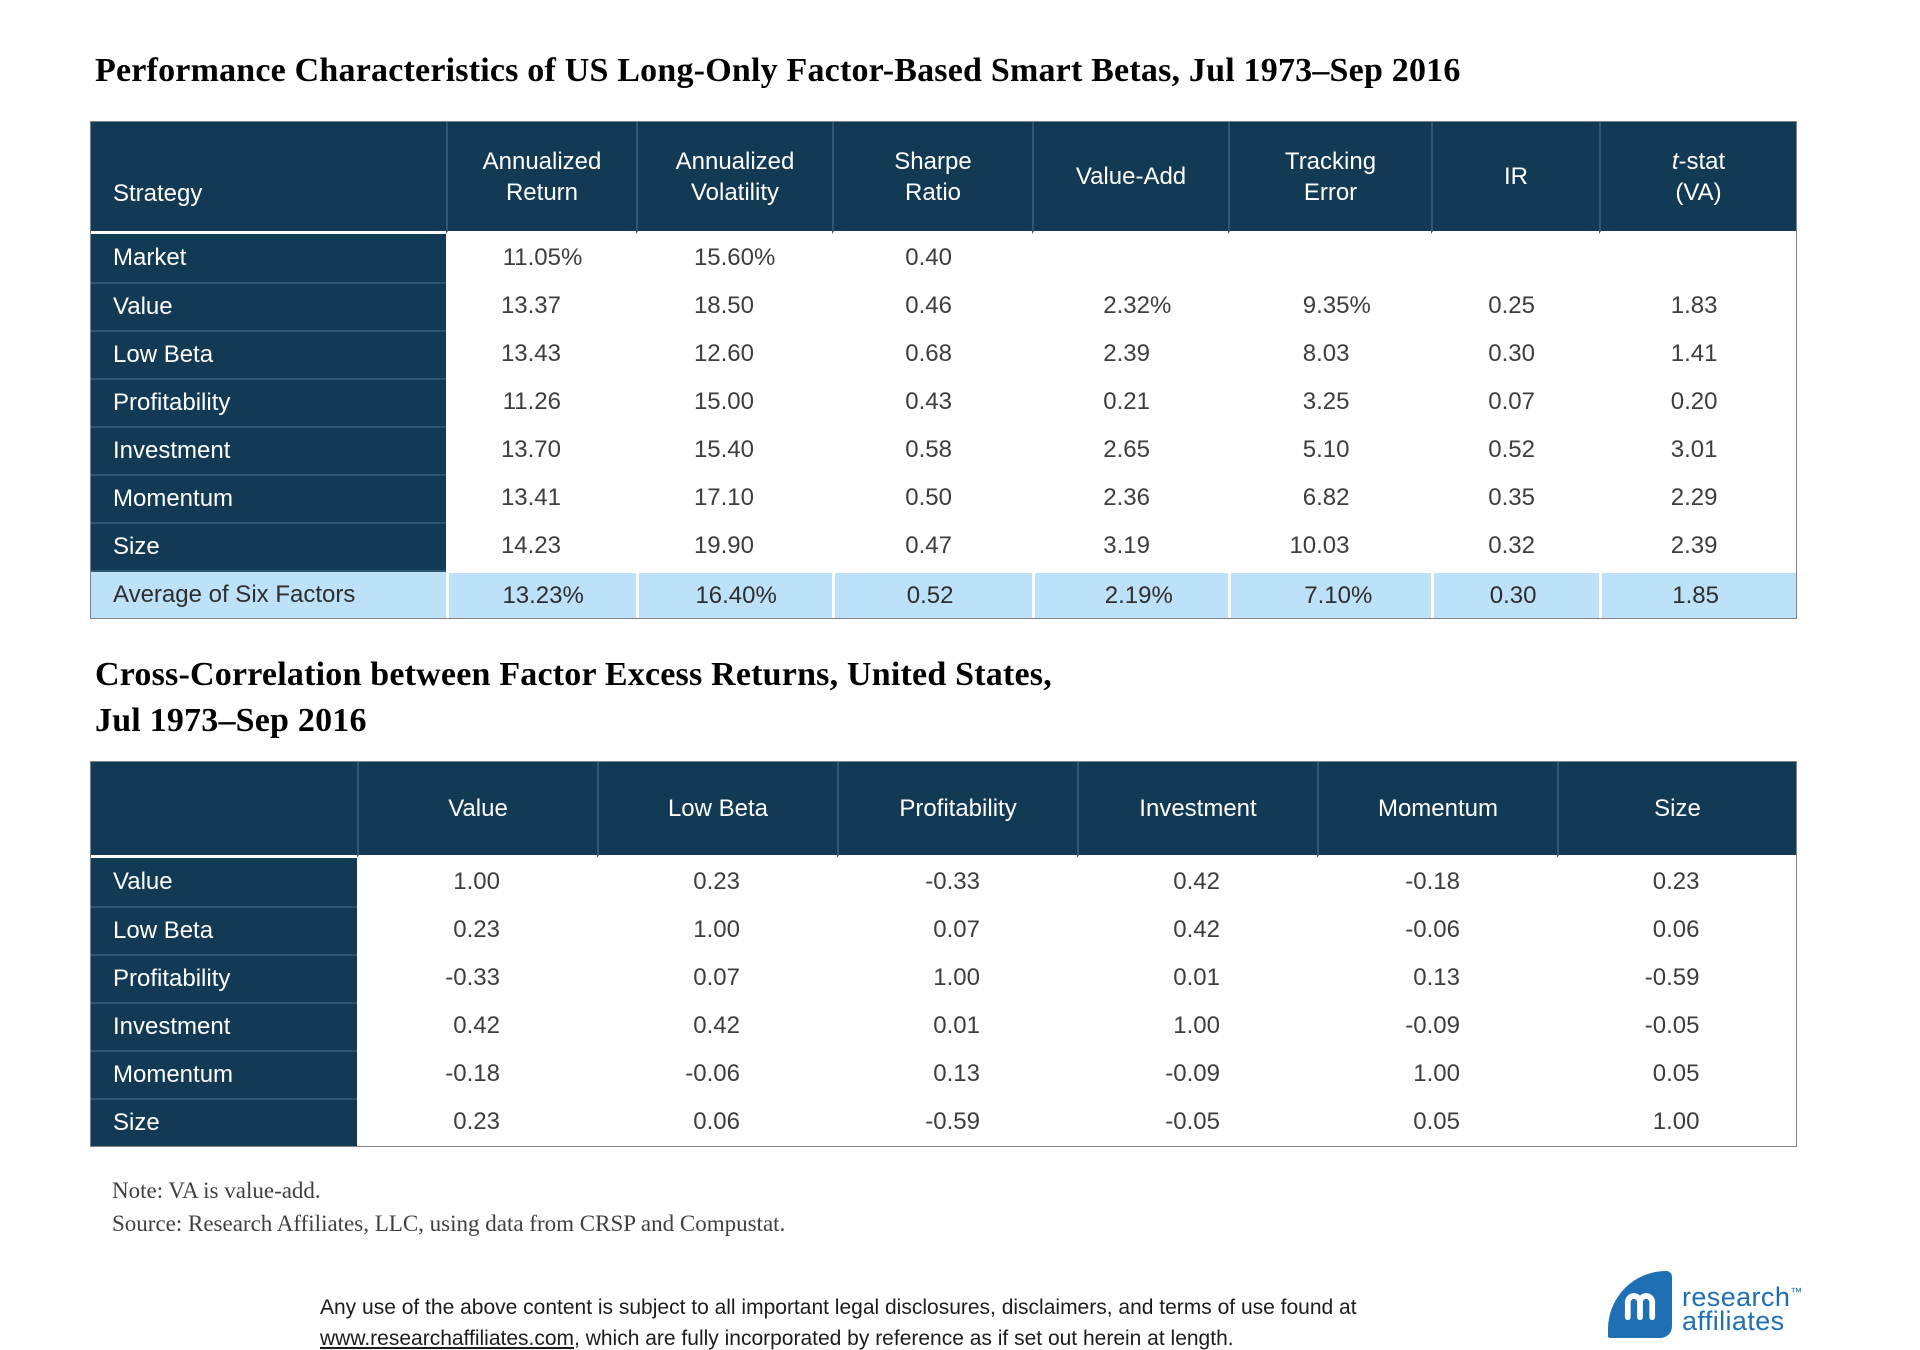 The height and width of the screenshot is (1350, 1920). Describe the element at coordinates (734, 258) in the screenshot. I see `data-cell: 15.60%` at that location.